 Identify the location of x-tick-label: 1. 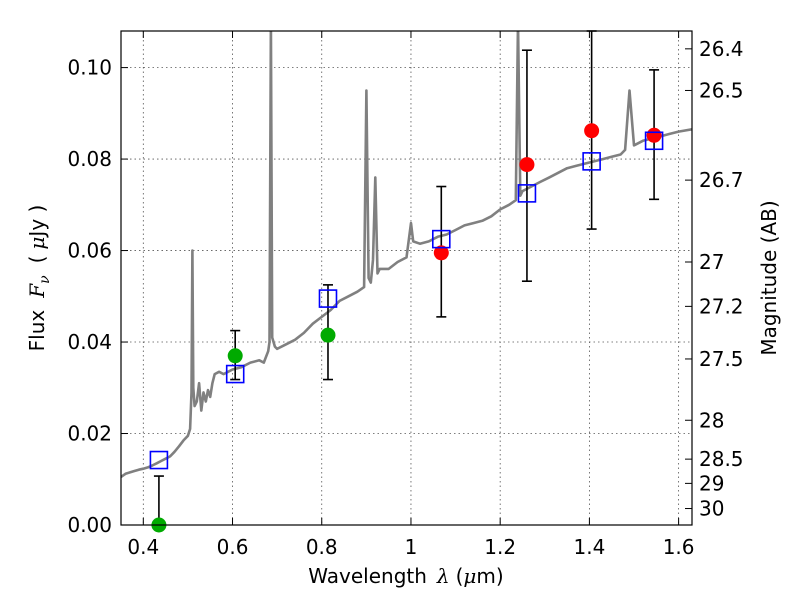
(411, 547).